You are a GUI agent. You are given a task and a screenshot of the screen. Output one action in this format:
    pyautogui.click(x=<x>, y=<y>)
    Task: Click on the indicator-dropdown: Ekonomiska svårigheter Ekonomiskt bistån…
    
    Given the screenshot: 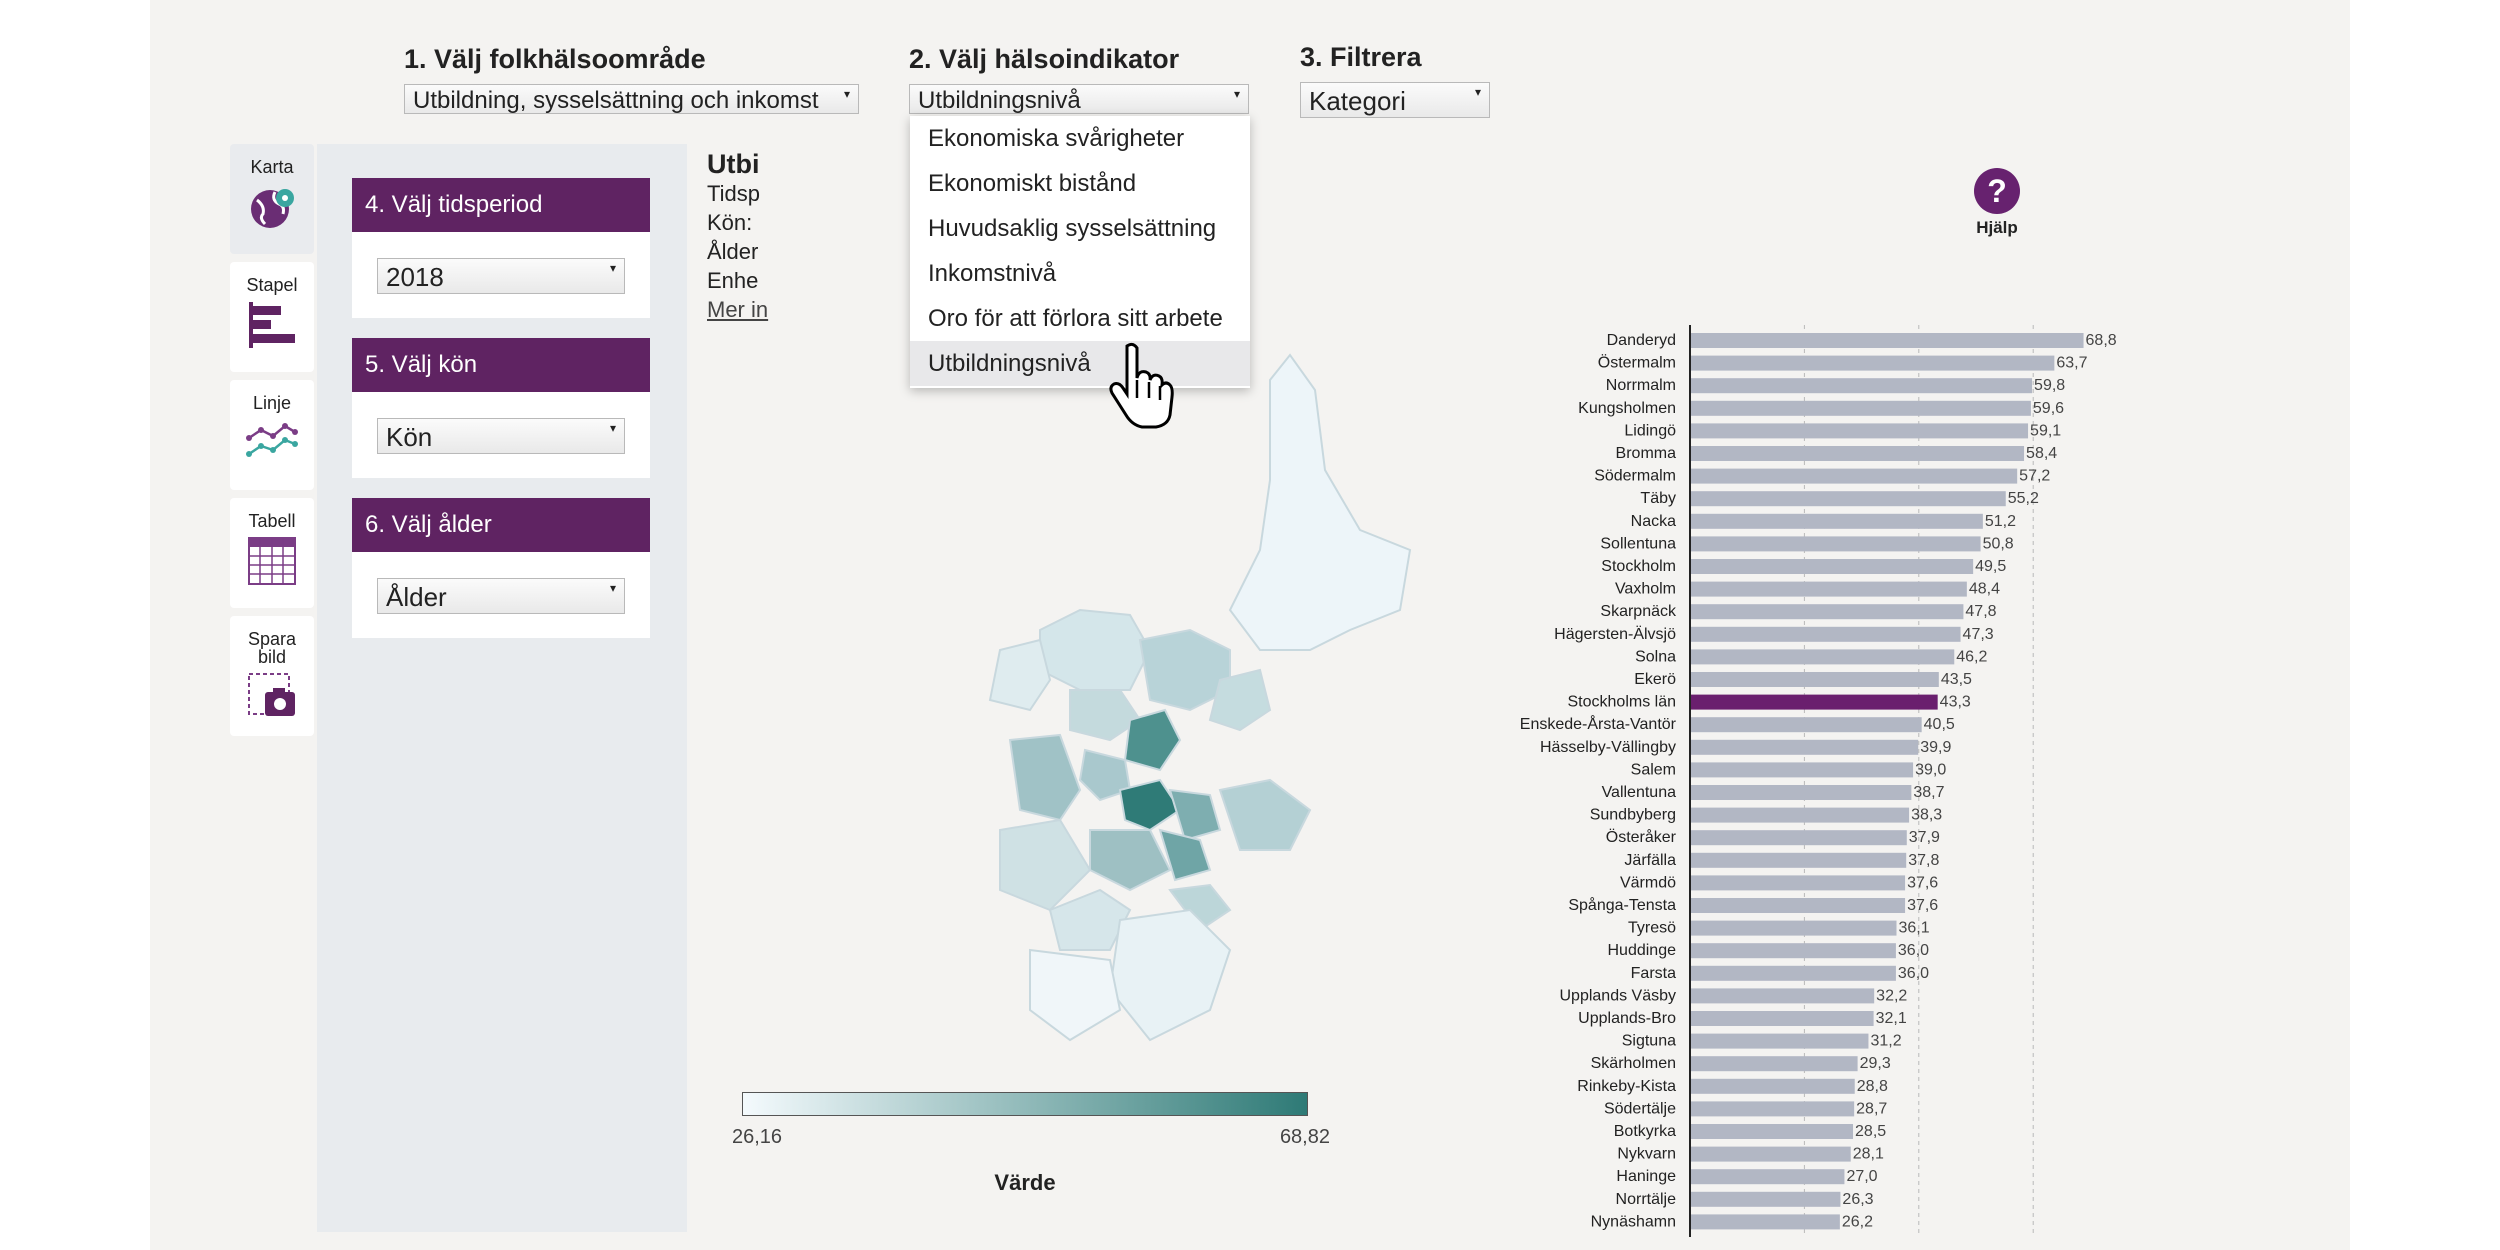 What is the action you would take?
    pyautogui.click(x=1080, y=252)
    